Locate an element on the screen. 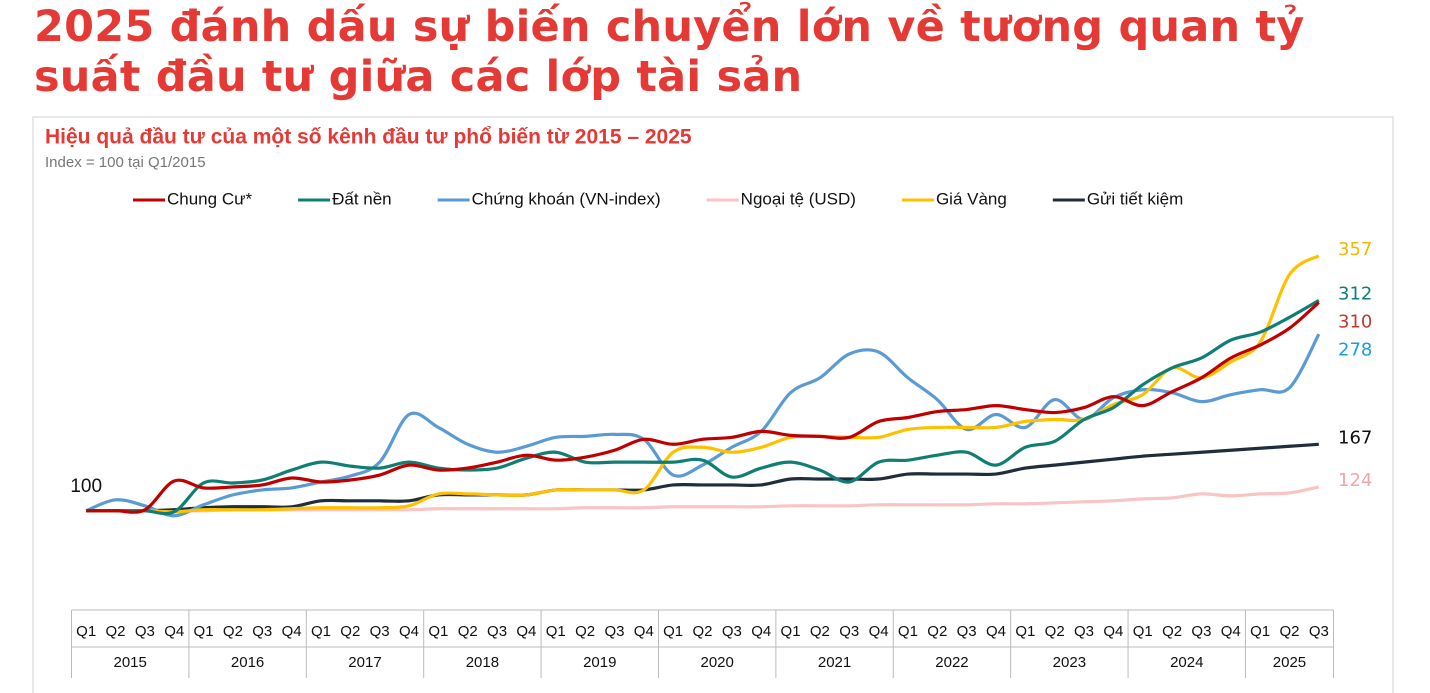 This screenshot has height=693, width=1430. legend-label: Ngoại tệ (USD) is located at coordinates (798, 198).